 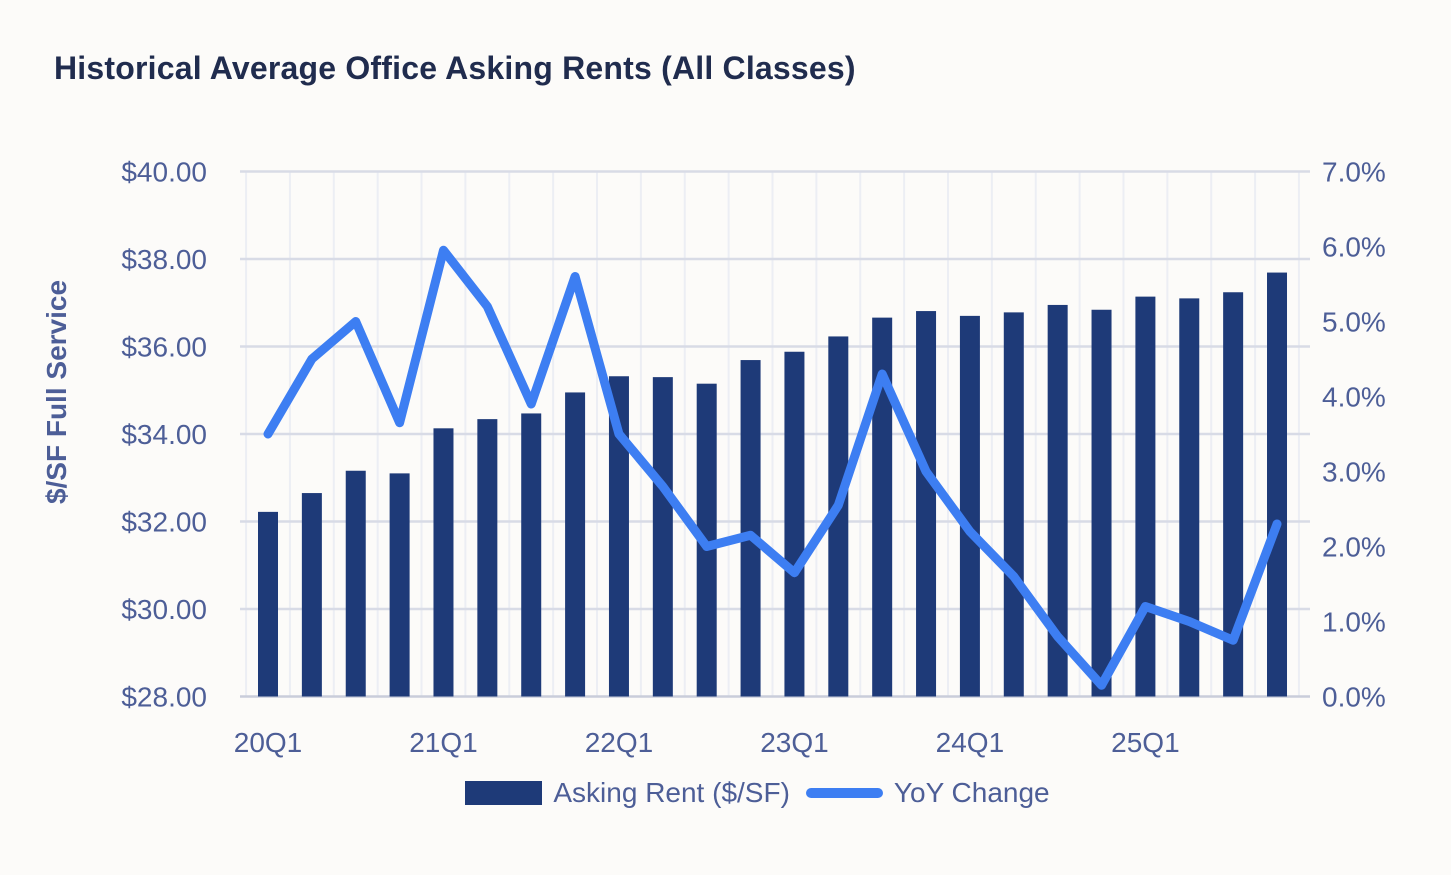 I want to click on right-axis-tick-label: 5.0%, so click(x=1354, y=322).